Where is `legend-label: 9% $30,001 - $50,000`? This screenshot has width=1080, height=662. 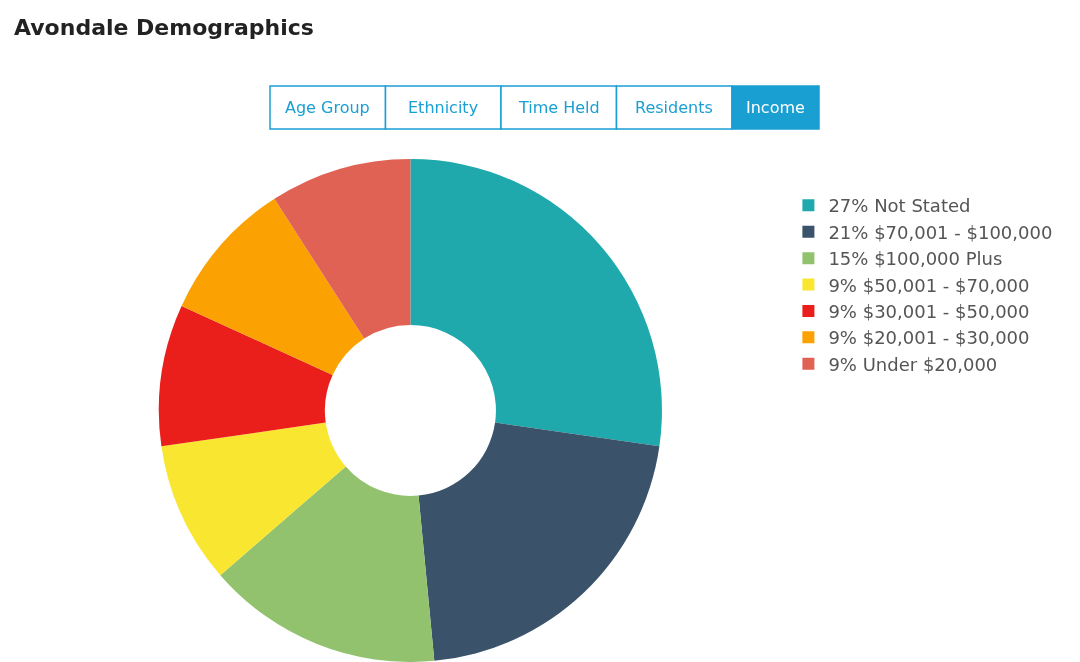 legend-label: 9% $30,001 - $50,000 is located at coordinates (929, 311).